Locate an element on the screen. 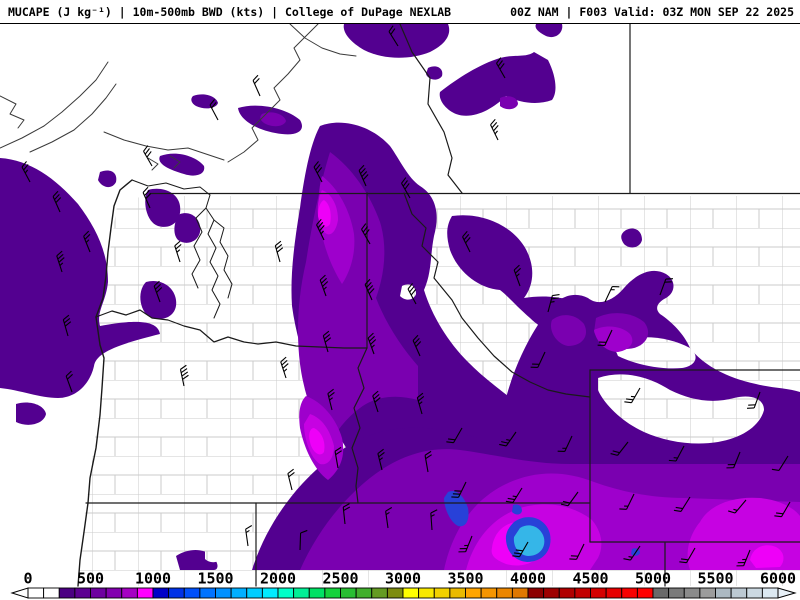 The height and width of the screenshot is (600, 800). colorbar-tick-label: 500 is located at coordinates (90, 579).